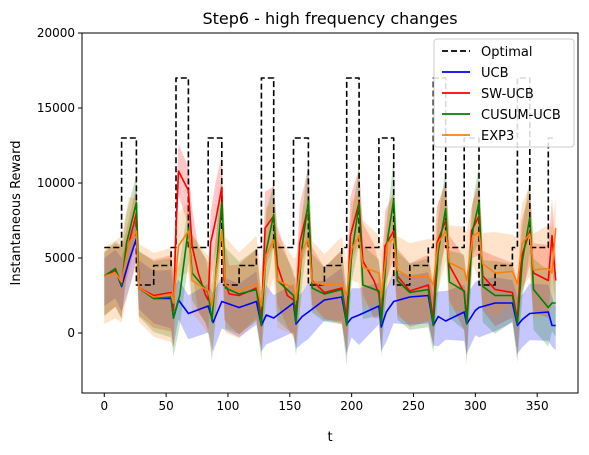 This screenshot has width=589, height=455. I want to click on x-tick-label: 300, so click(475, 406).